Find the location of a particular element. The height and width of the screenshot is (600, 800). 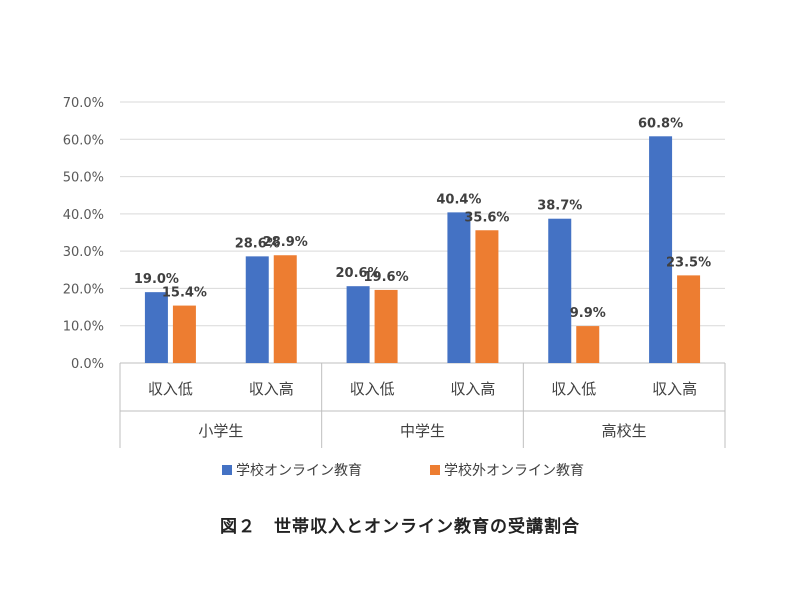

figure-caption: 図２ 世帯収入とオンライン教育の受講割合 is located at coordinates (400, 527).